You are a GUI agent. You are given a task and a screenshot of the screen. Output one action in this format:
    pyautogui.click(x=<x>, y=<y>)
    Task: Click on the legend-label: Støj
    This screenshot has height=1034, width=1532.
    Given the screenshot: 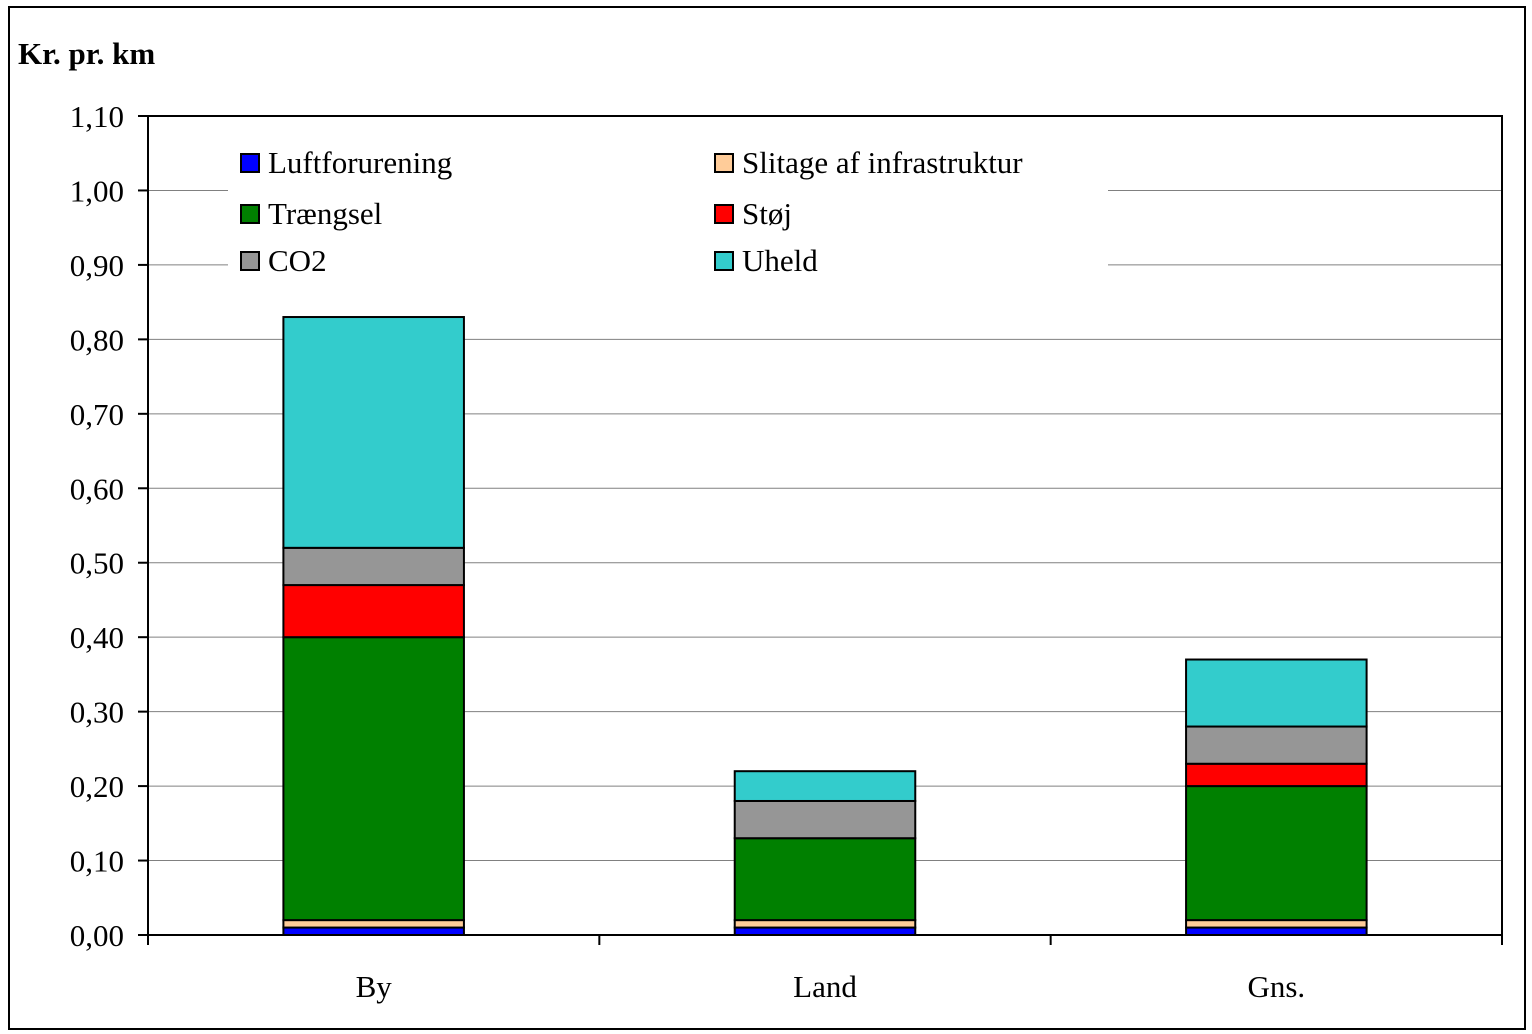 What is the action you would take?
    pyautogui.click(x=767, y=213)
    